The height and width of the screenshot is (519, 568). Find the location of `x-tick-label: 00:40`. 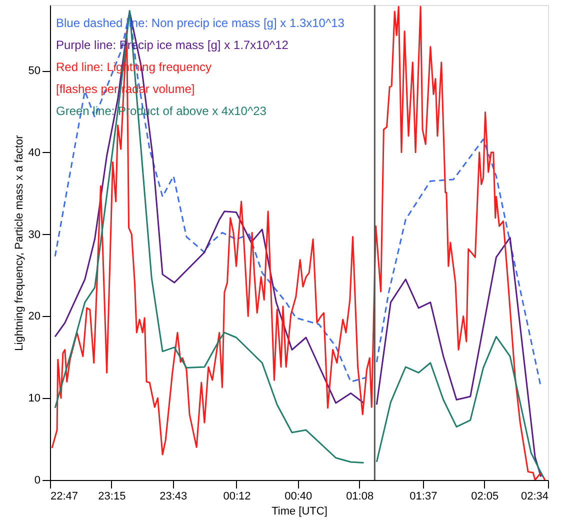

x-tick-label: 00:40 is located at coordinates (298, 496).